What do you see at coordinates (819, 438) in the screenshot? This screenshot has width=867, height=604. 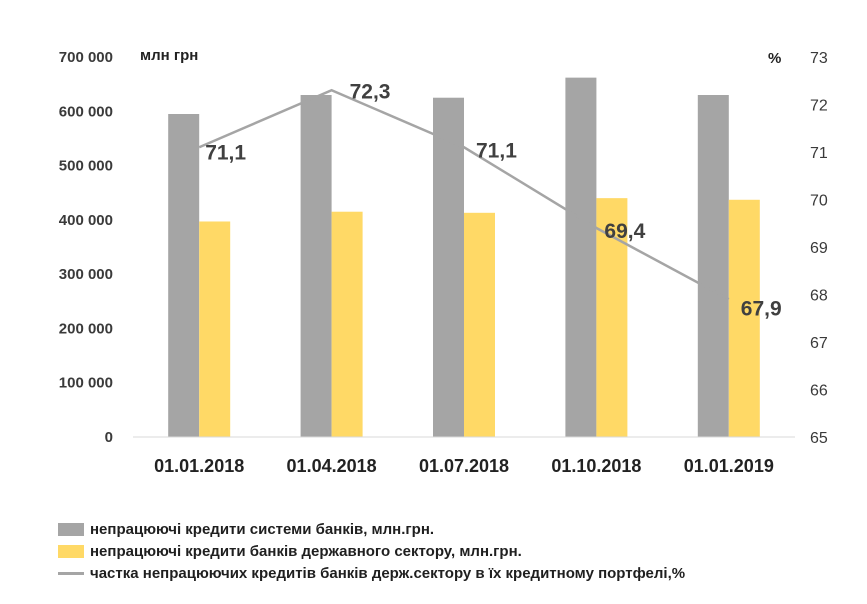 I see `right-tick-label: 65` at bounding box center [819, 438].